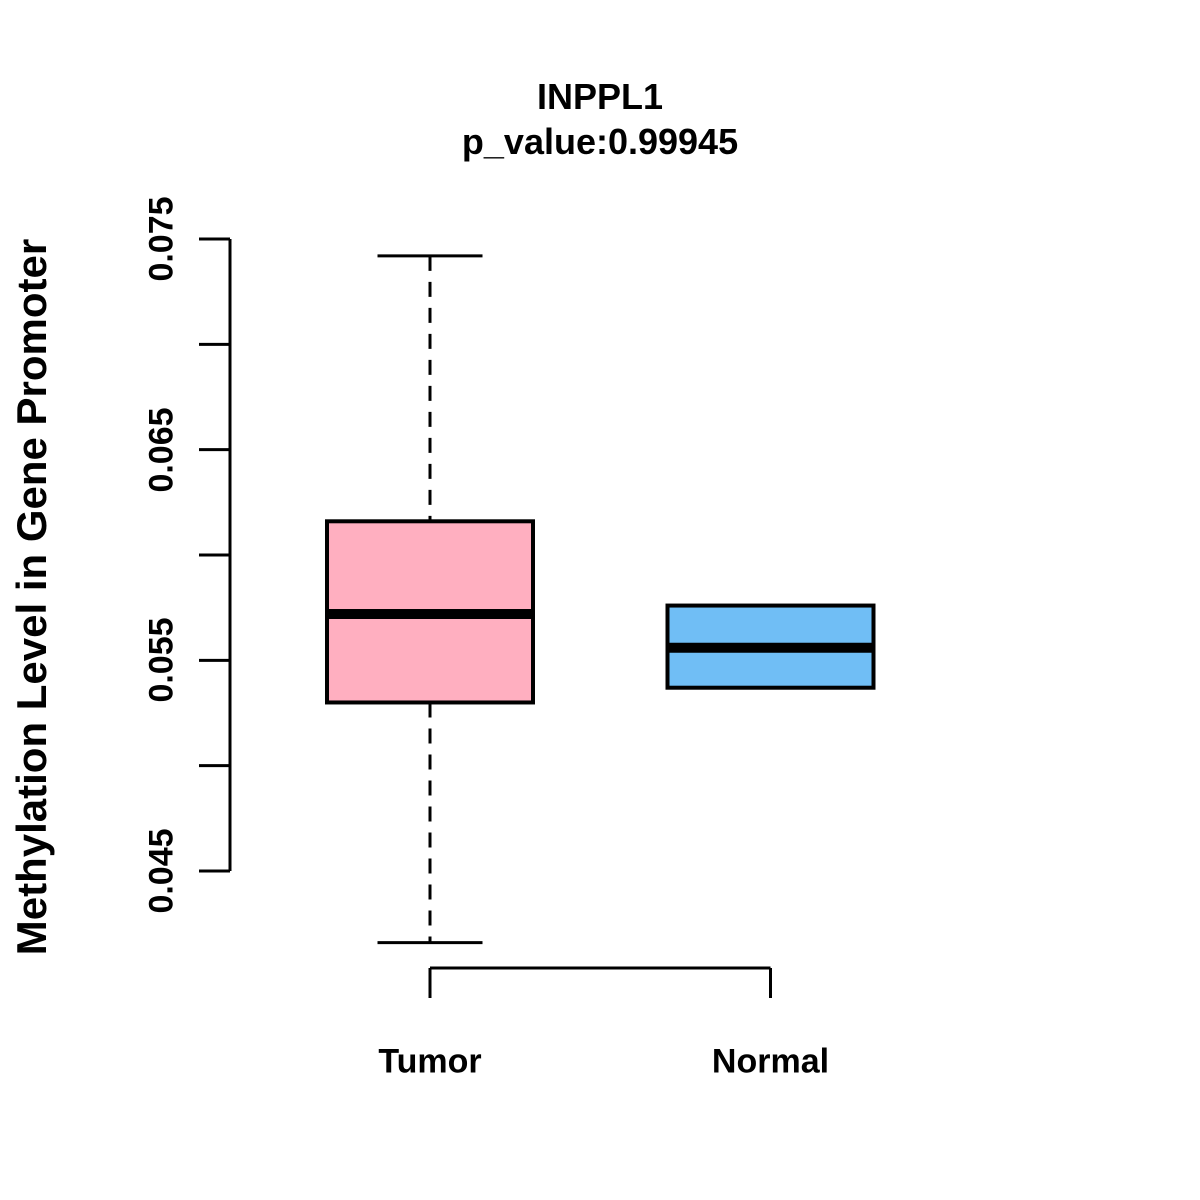  Describe the element at coordinates (161, 871) in the screenshot. I see `y-tick-label: 0.045` at that location.